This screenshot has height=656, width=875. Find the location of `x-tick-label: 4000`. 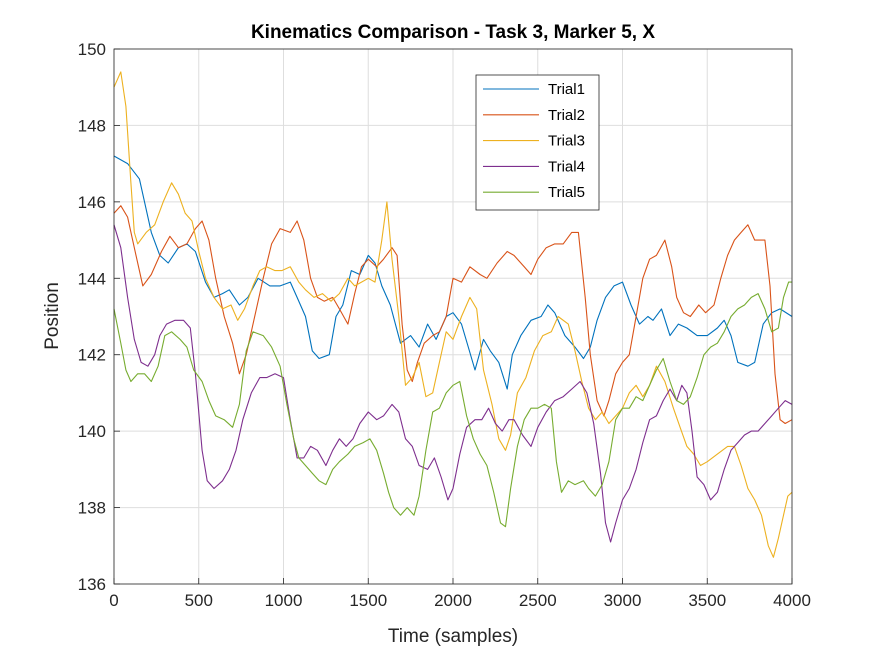

x-tick-label: 4000 is located at coordinates (792, 600).